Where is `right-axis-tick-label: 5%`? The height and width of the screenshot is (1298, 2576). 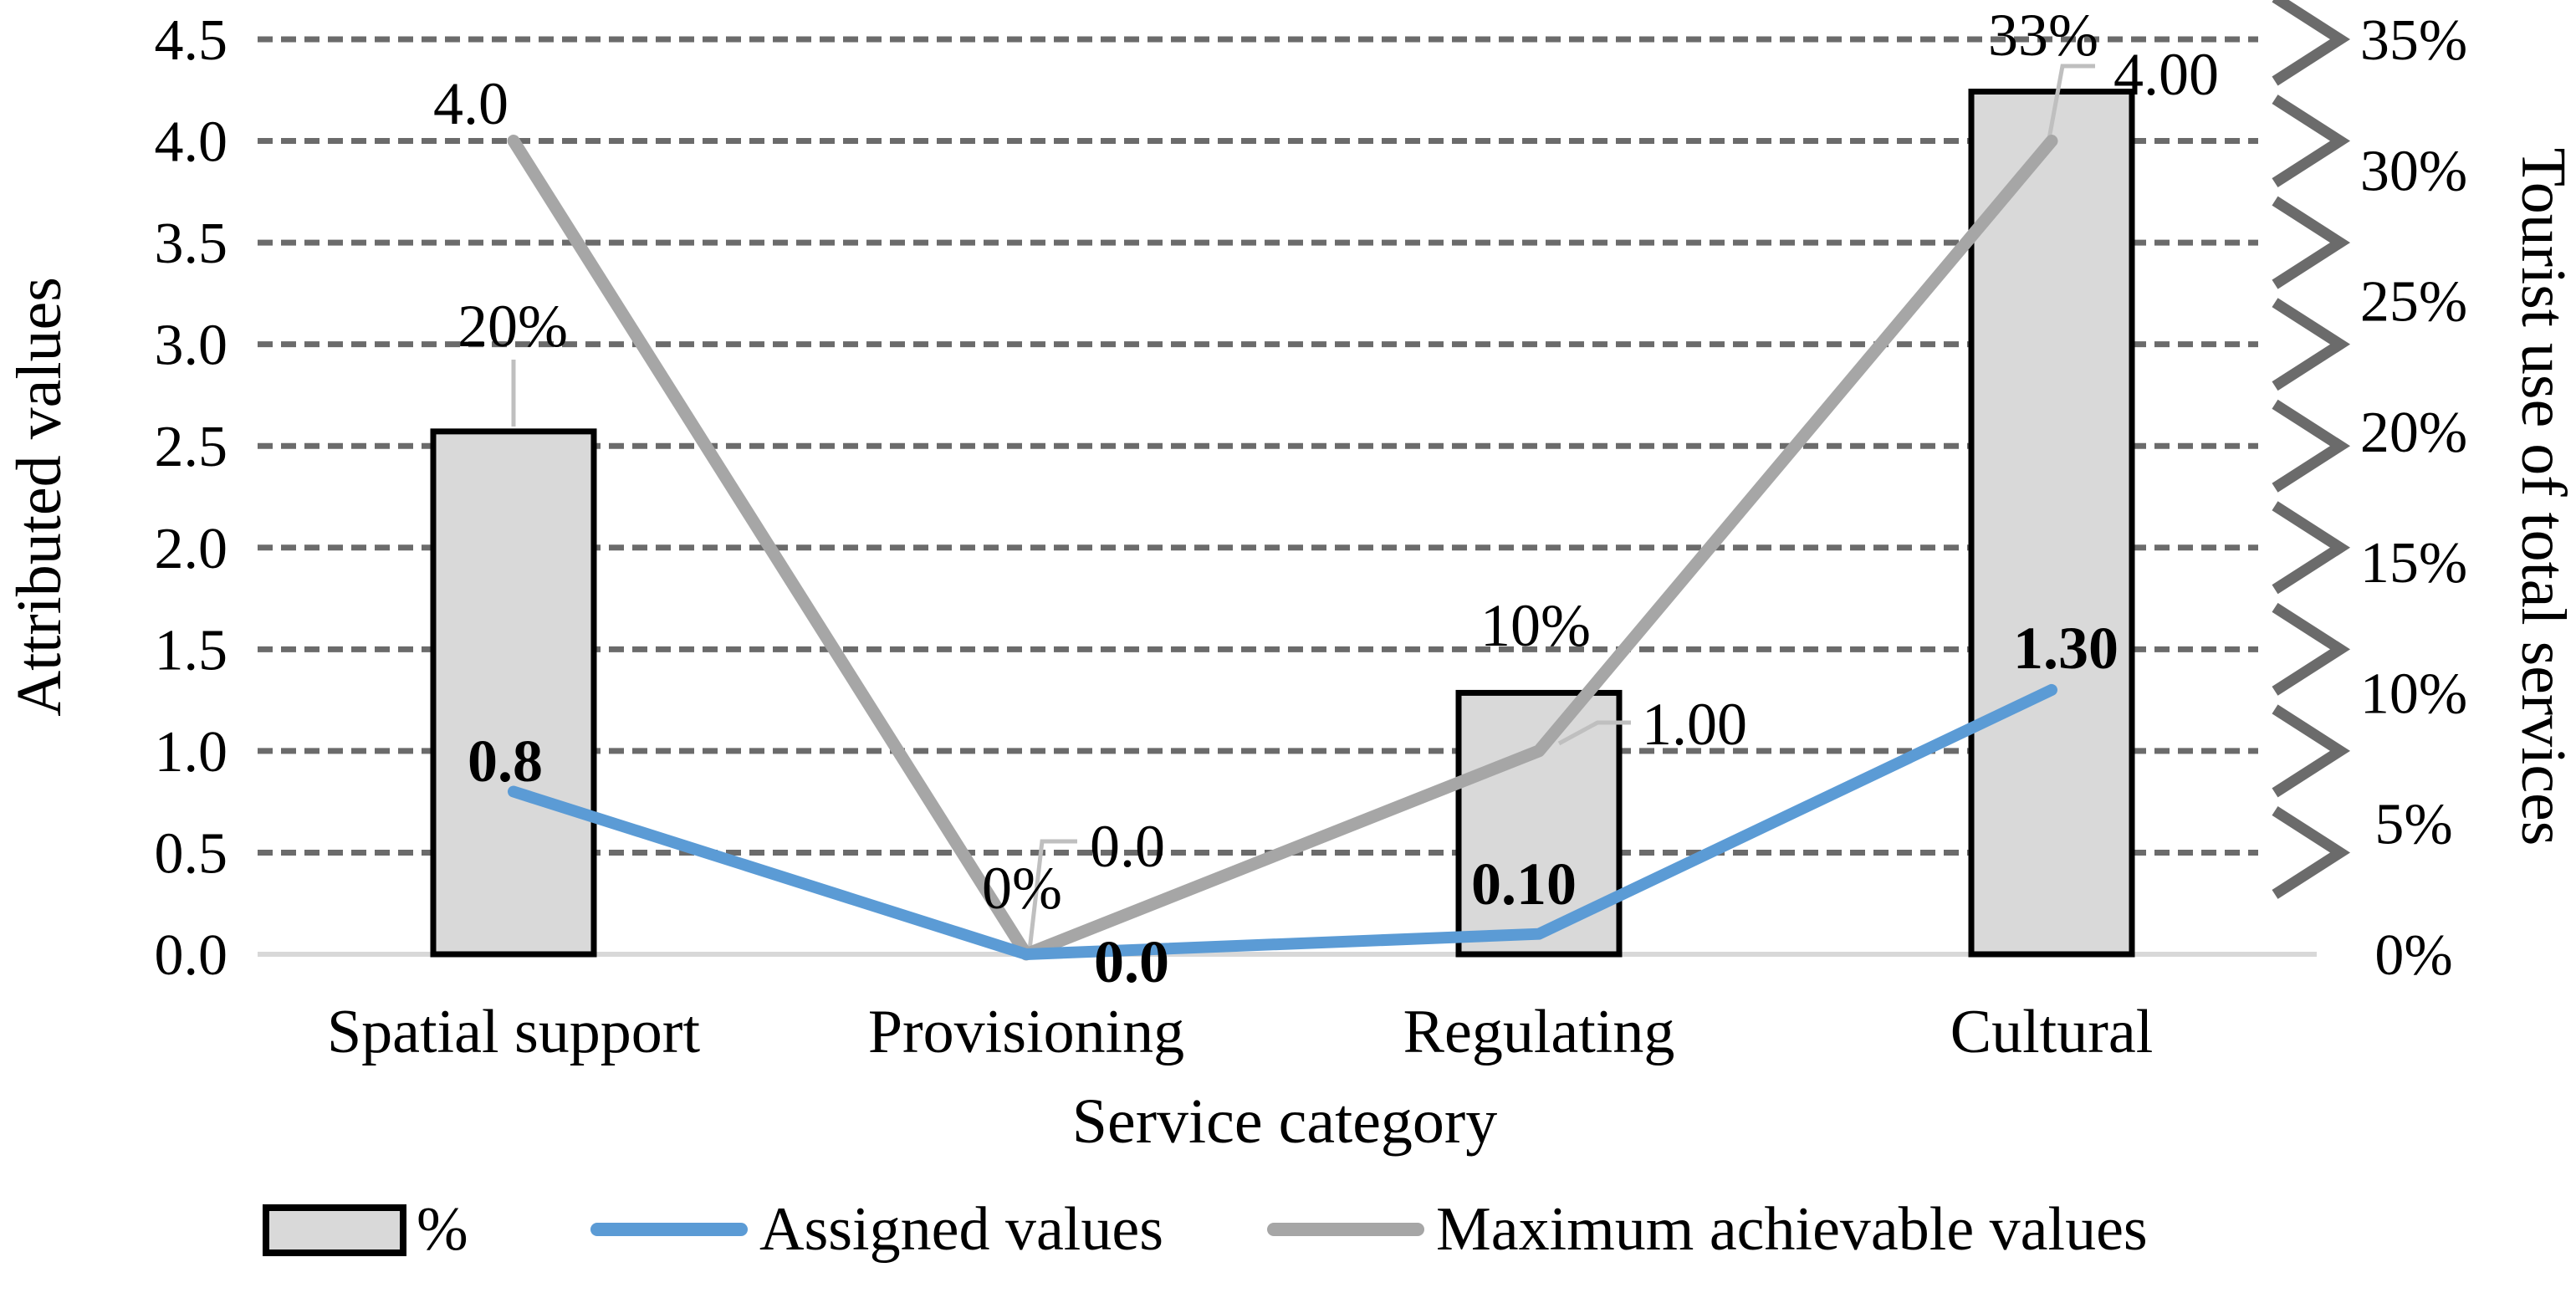 right-axis-tick-label: 5% is located at coordinates (2413, 825).